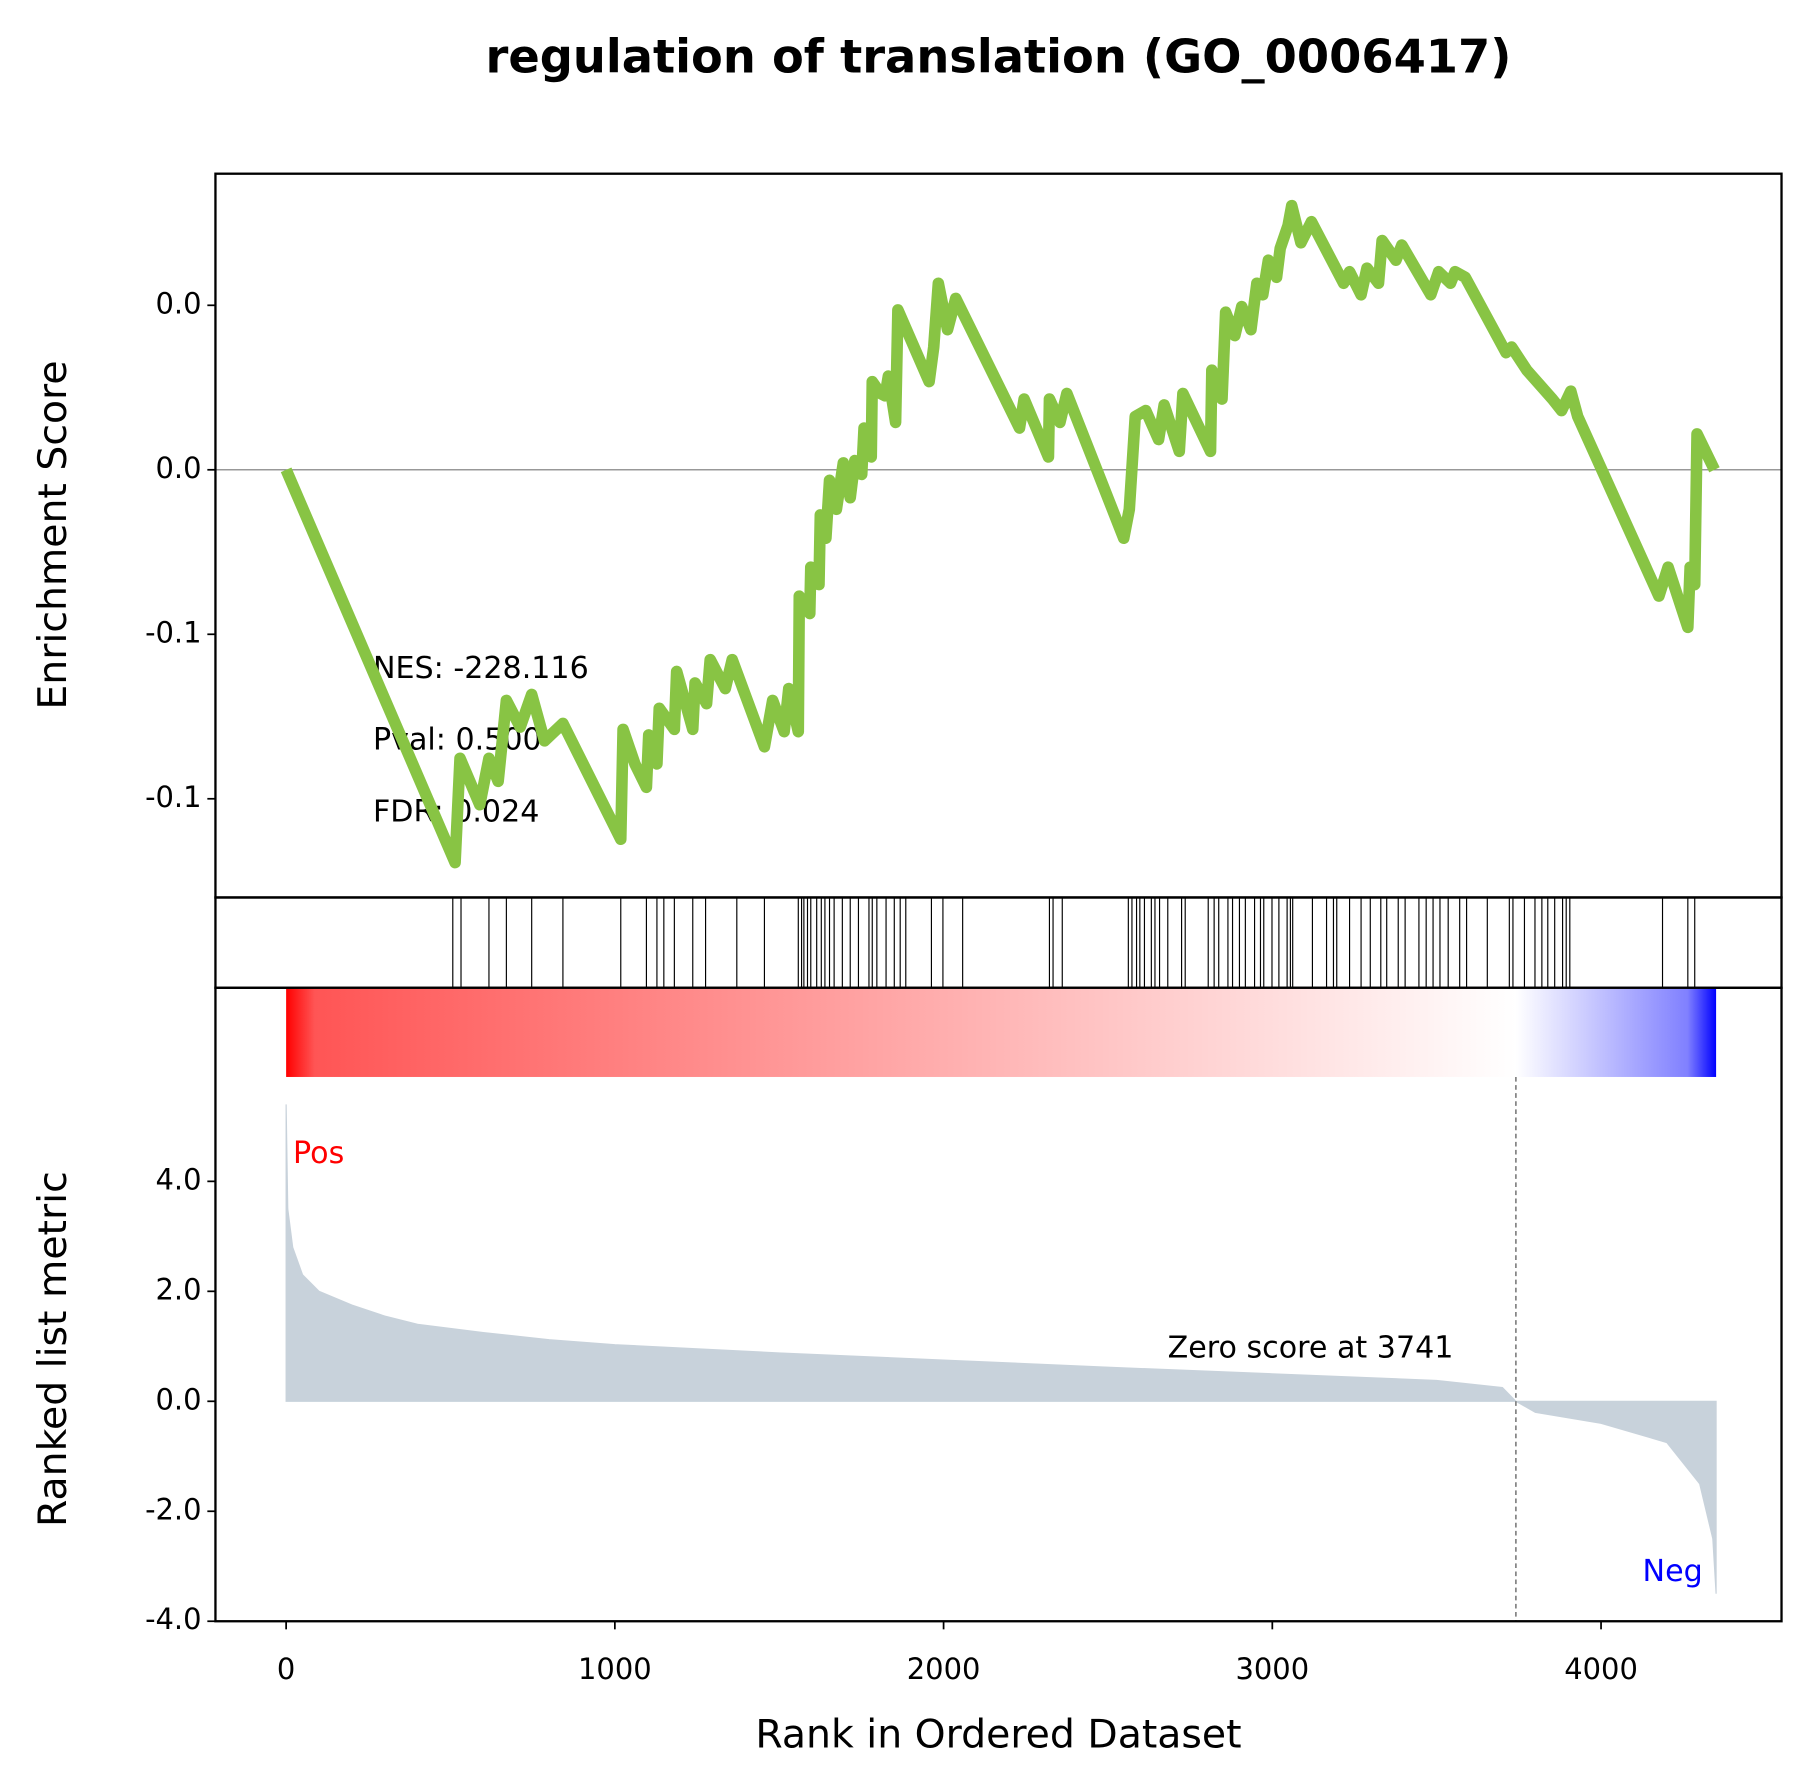  Describe the element at coordinates (179, 1289) in the screenshot. I see `y-tick-label: 2.0` at that location.